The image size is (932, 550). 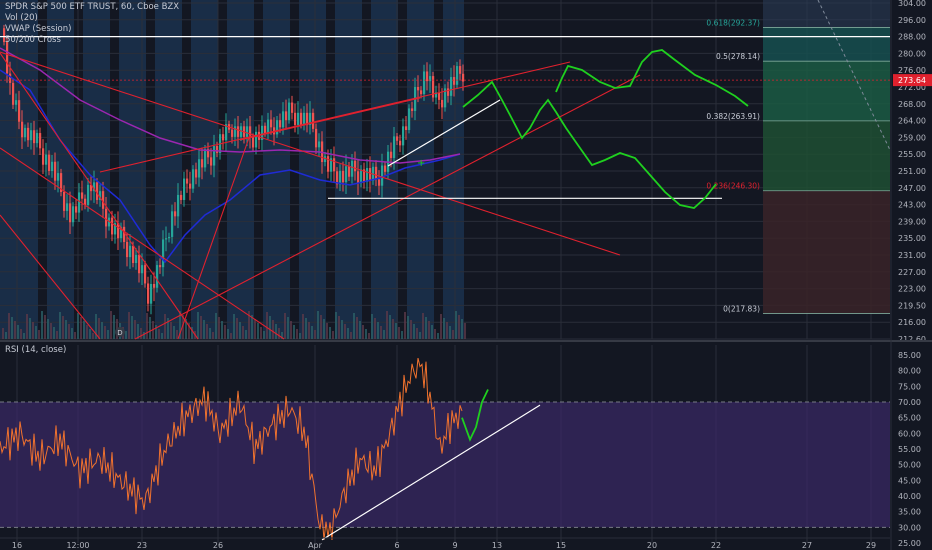 I want to click on price-tick-label: 259.00, so click(x=912, y=137).